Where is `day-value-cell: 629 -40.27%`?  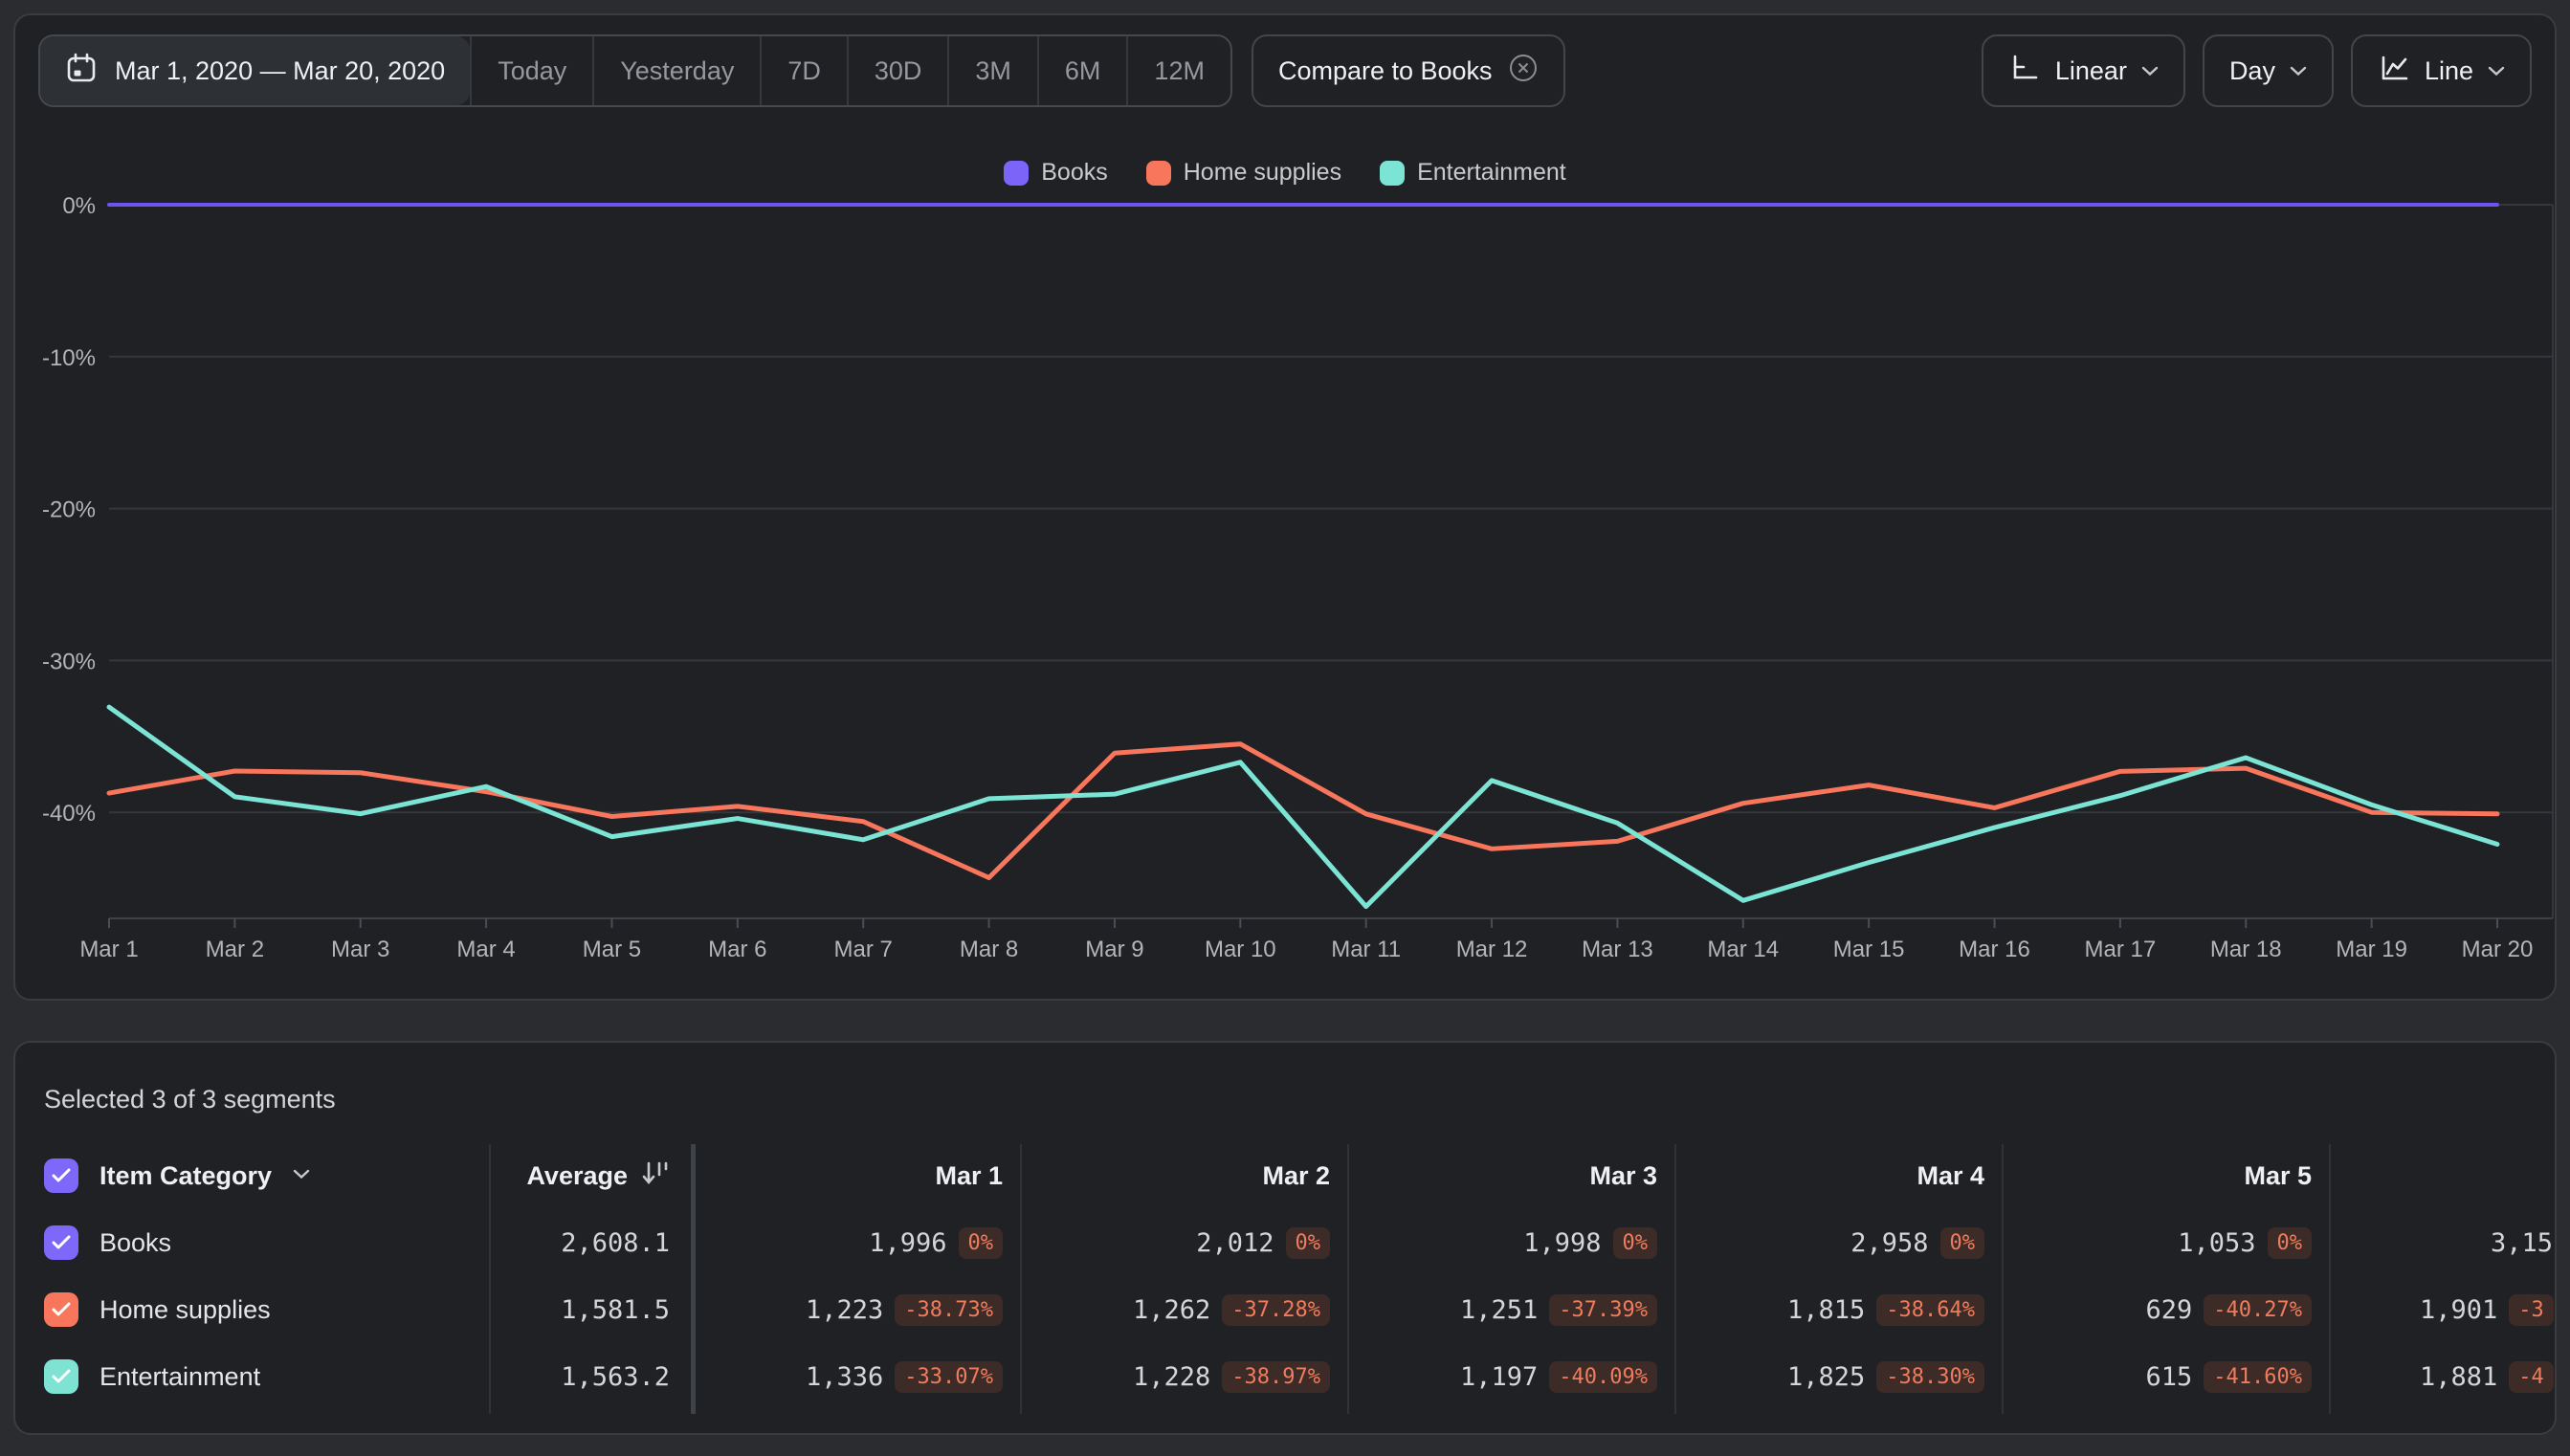
day-value-cell: 629 -40.27% is located at coordinates (2165, 1309).